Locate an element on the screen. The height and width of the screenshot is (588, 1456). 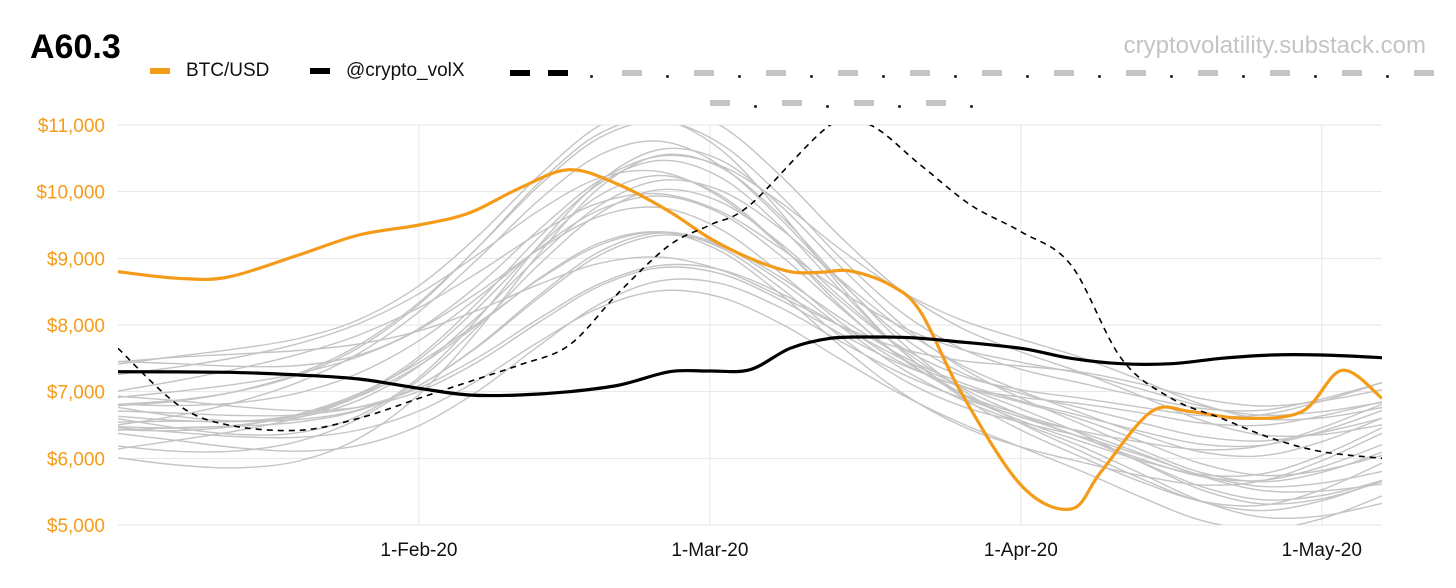
legend-swatch-vol is located at coordinates (320, 71).